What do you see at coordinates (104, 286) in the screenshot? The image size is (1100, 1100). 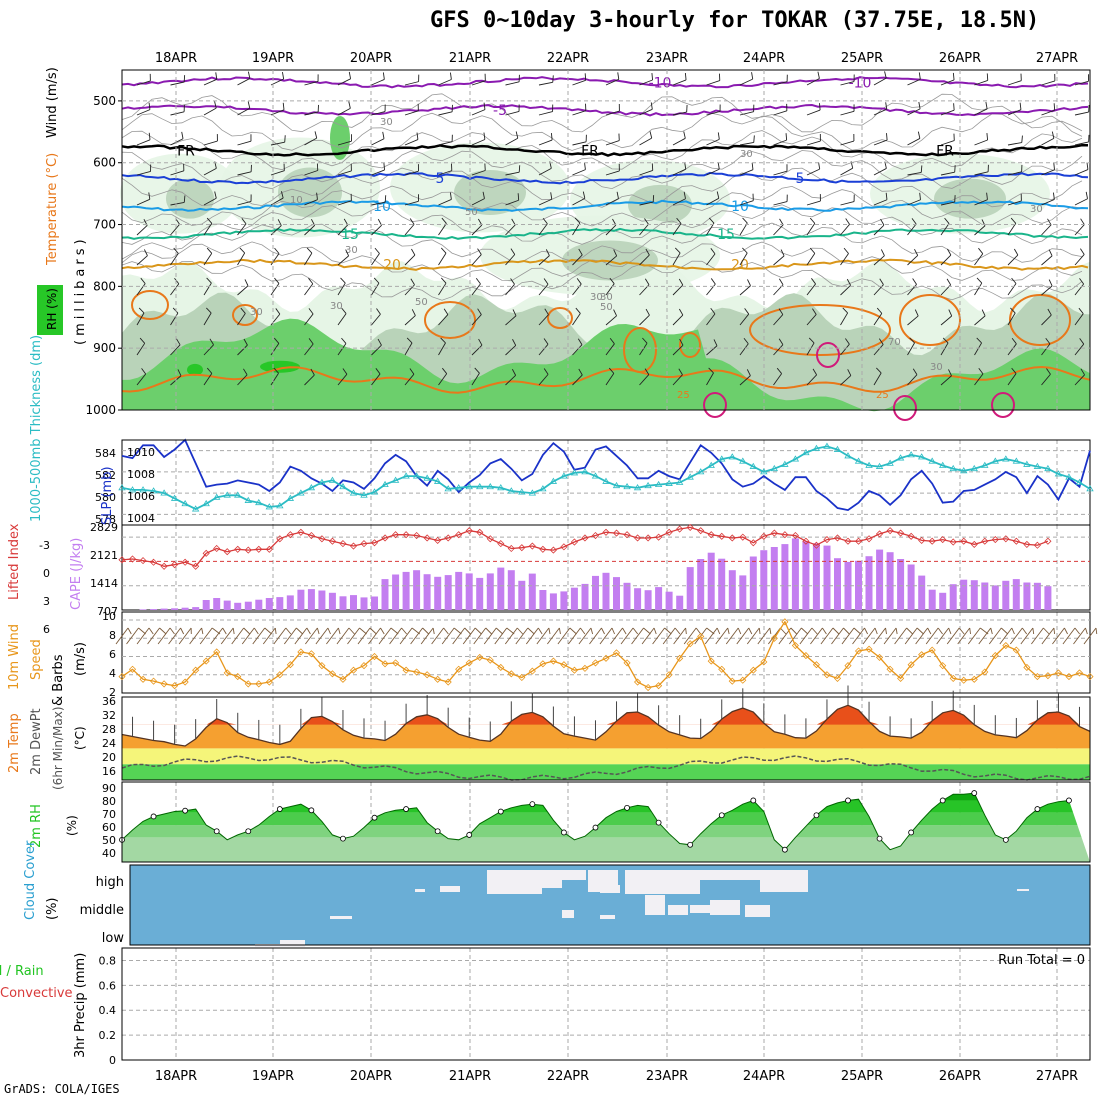 I see `ua-ytick-800: 800` at bounding box center [104, 286].